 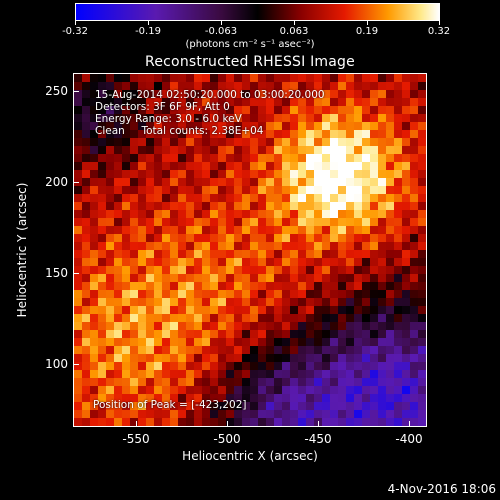 What do you see at coordinates (162, 107) in the screenshot?
I see `info-detectors: Detectors: 3F 6F 9F, Att 0` at bounding box center [162, 107].